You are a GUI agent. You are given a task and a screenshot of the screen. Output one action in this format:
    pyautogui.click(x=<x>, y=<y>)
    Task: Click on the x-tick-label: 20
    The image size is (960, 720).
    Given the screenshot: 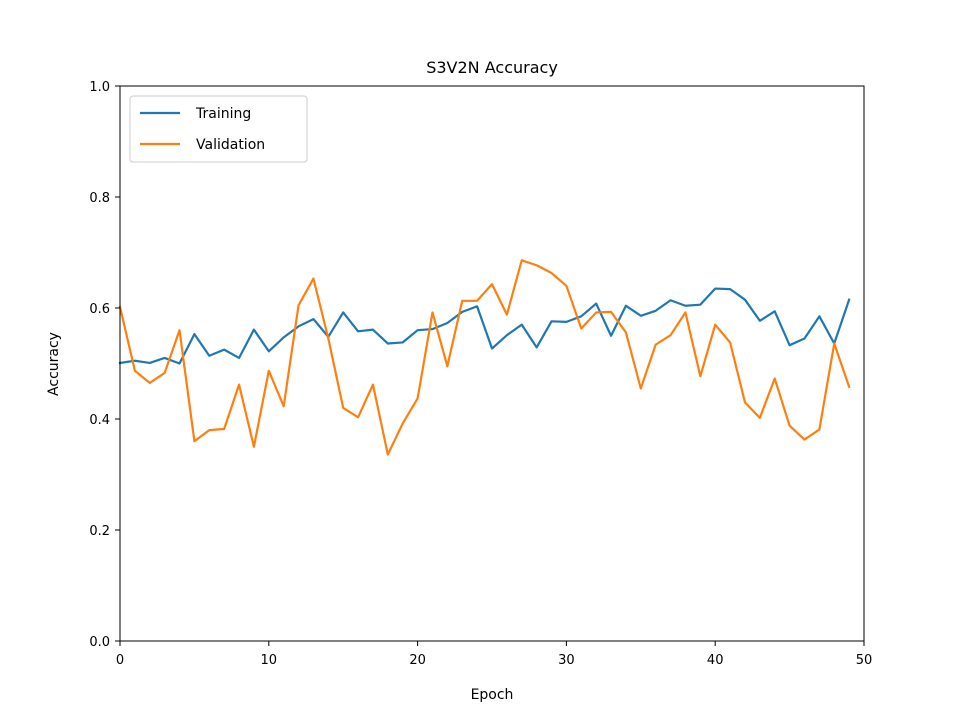 What is the action you would take?
    pyautogui.click(x=417, y=660)
    